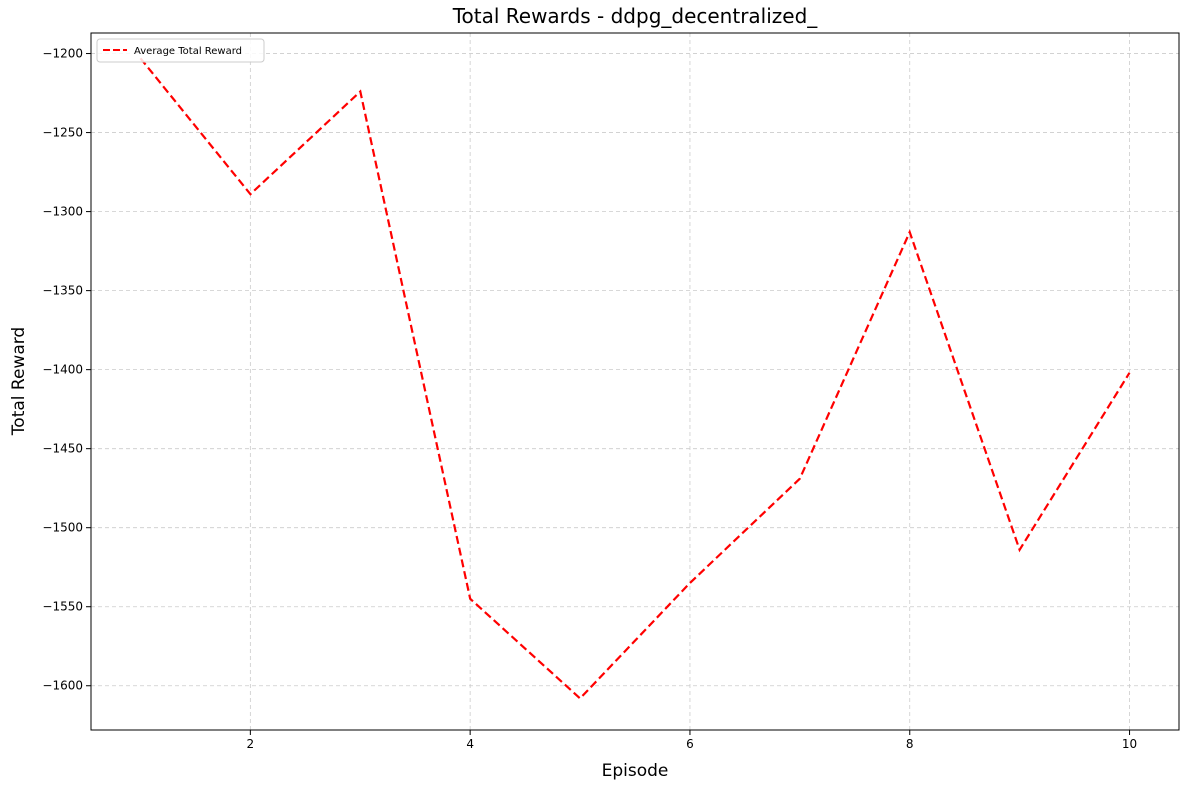  Describe the element at coordinates (62, 212) in the screenshot. I see `y-tick-label: −1300` at that location.